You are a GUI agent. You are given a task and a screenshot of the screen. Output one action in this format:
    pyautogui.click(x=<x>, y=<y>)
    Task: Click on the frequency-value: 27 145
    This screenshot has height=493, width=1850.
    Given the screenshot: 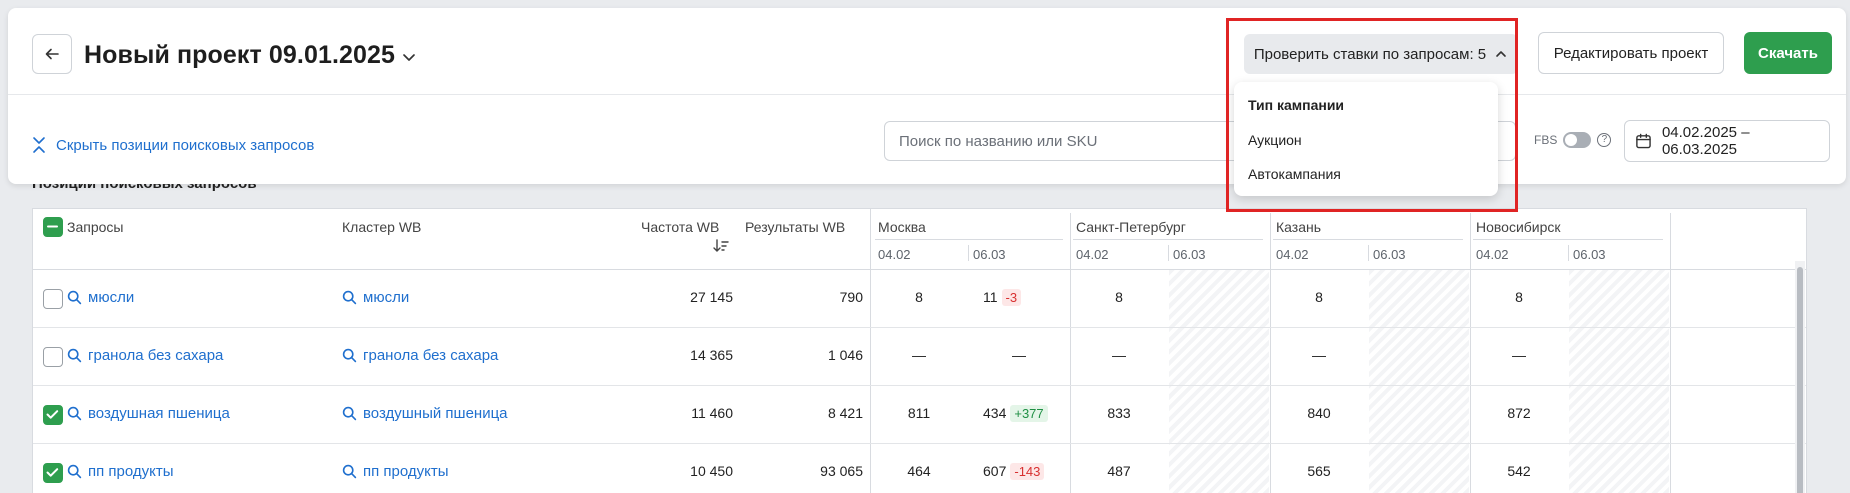 What is the action you would take?
    pyautogui.click(x=711, y=297)
    